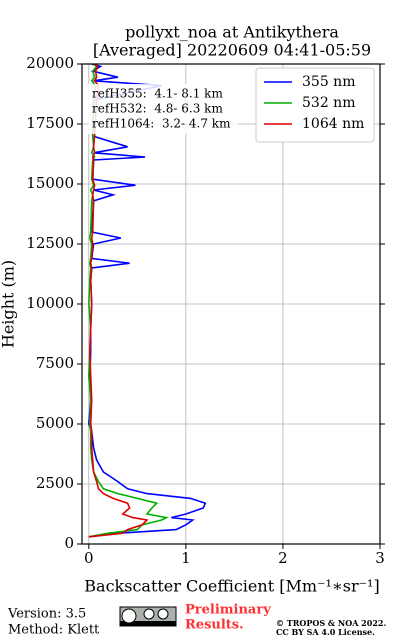 This screenshot has width=400, height=640. Describe the element at coordinates (328, 103) in the screenshot. I see `legend-label: 532 nm` at that location.